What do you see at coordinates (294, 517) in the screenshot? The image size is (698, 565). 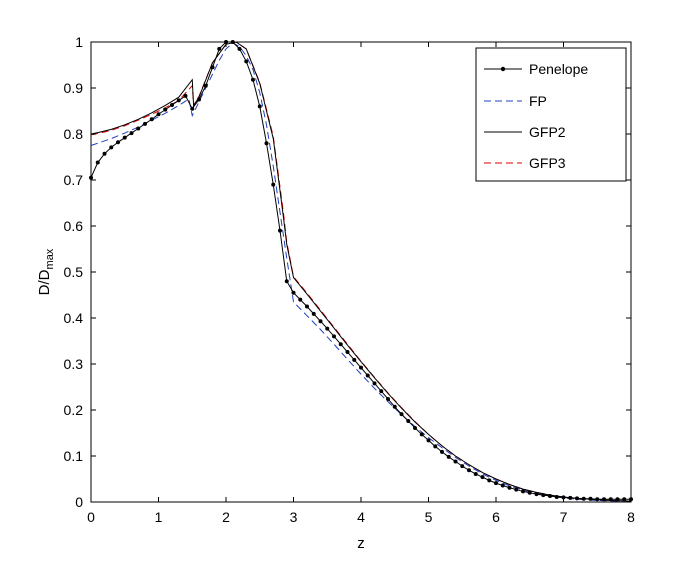 I see `x-tick-label: 3` at bounding box center [294, 517].